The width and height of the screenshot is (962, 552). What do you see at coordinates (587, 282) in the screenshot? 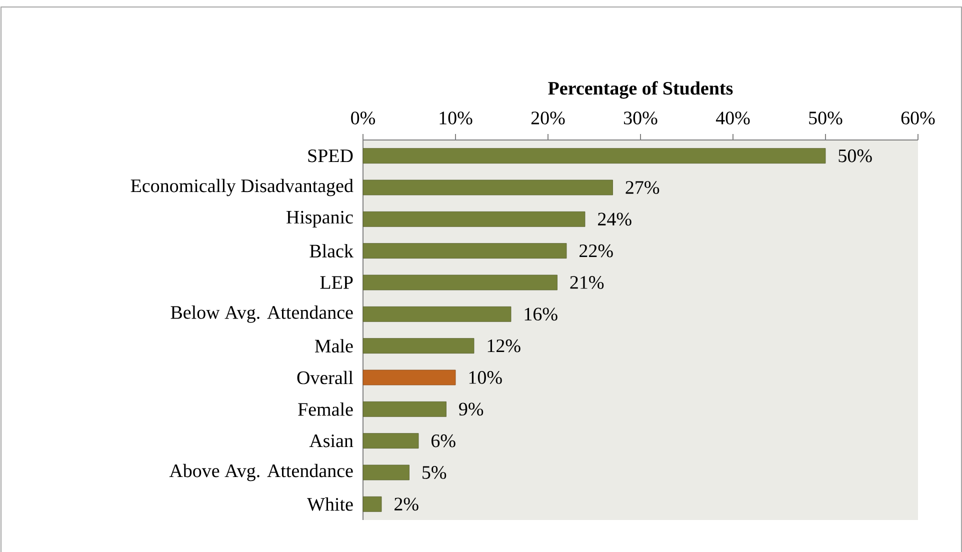
I see `data-label: 21%` at bounding box center [587, 282].